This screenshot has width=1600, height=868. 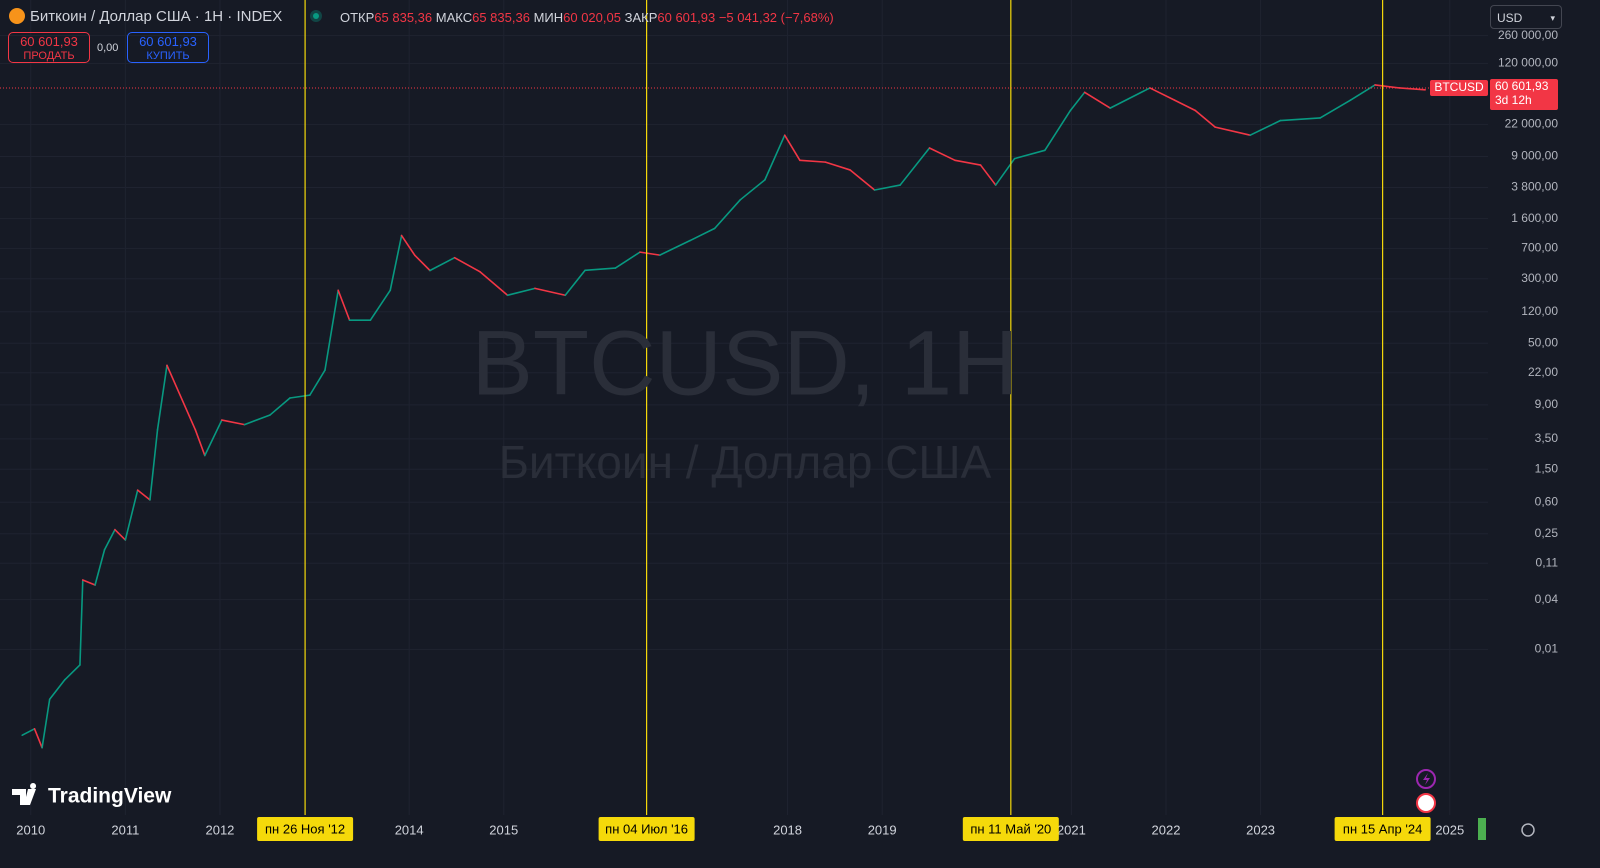 What do you see at coordinates (1528, 830) in the screenshot?
I see `settings-icon` at bounding box center [1528, 830].